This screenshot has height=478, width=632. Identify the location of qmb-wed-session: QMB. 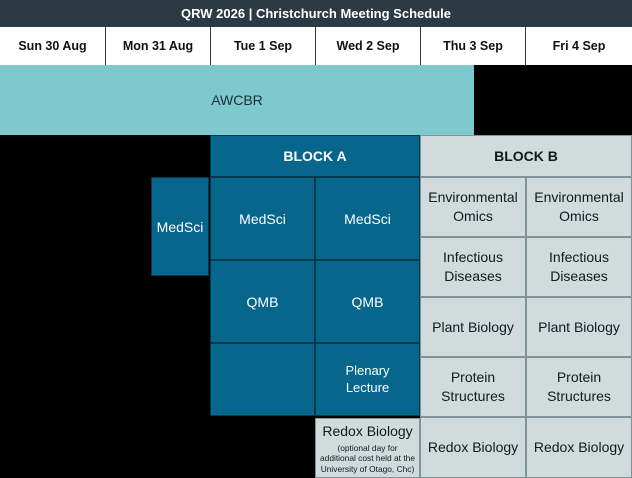
(367, 301).